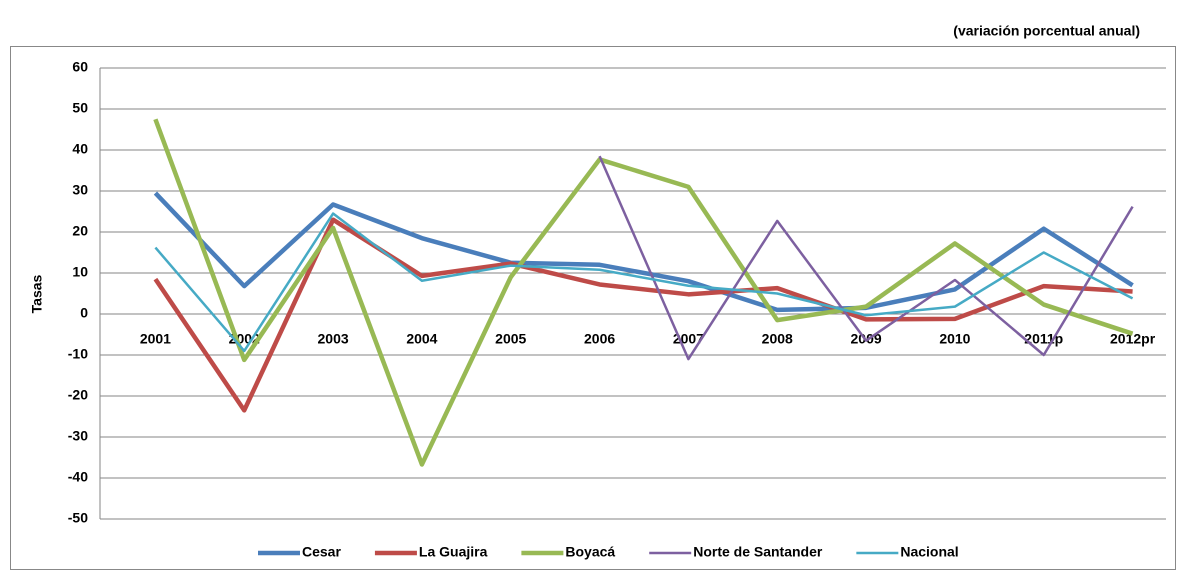  Describe the element at coordinates (80, 190) in the screenshot. I see `y-tick-label: 30` at that location.